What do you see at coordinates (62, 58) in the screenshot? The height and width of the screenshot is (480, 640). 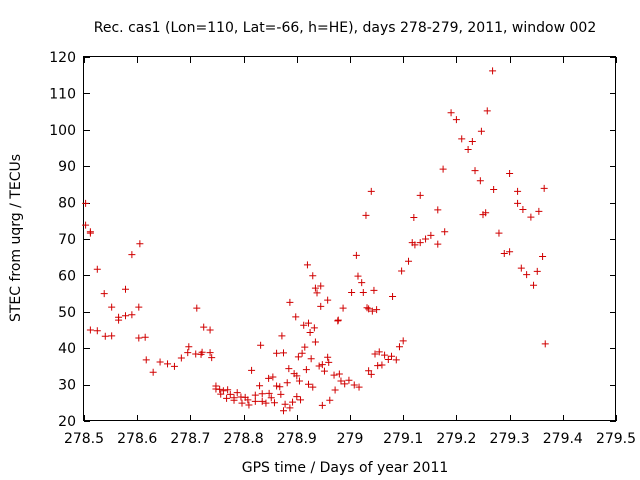 I see `y-tick-label: 120` at bounding box center [62, 58].